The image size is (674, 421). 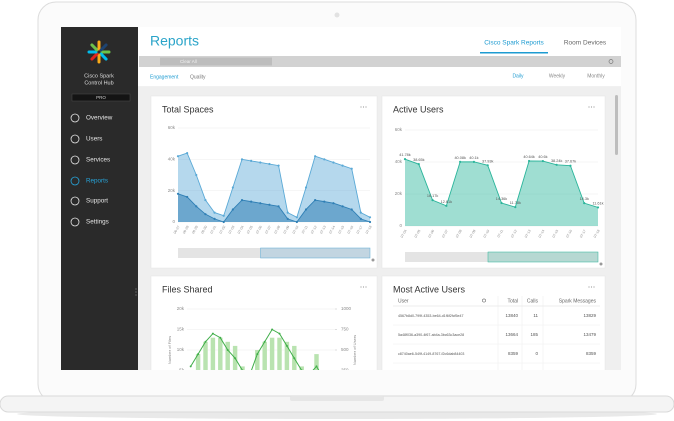 What do you see at coordinates (241, 230) in the screenshot?
I see `x-tick-label: 07-04` at bounding box center [241, 230].